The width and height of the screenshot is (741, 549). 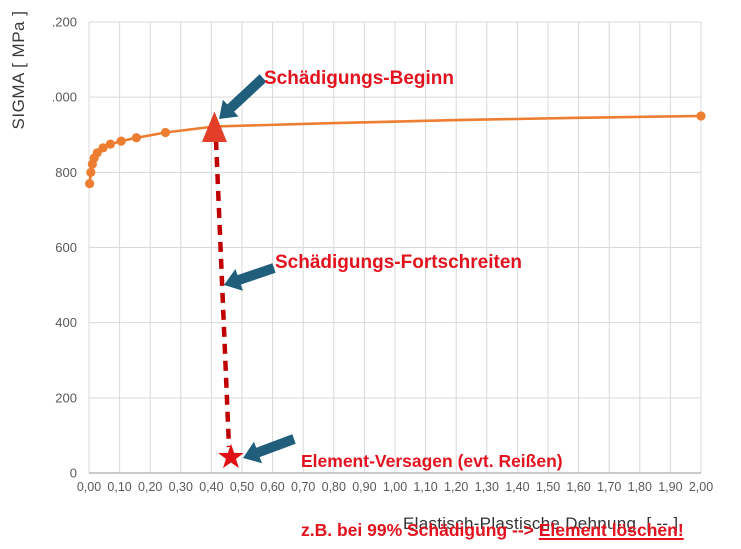 I want to click on x-tick-label: 0,10, so click(x=119, y=487).